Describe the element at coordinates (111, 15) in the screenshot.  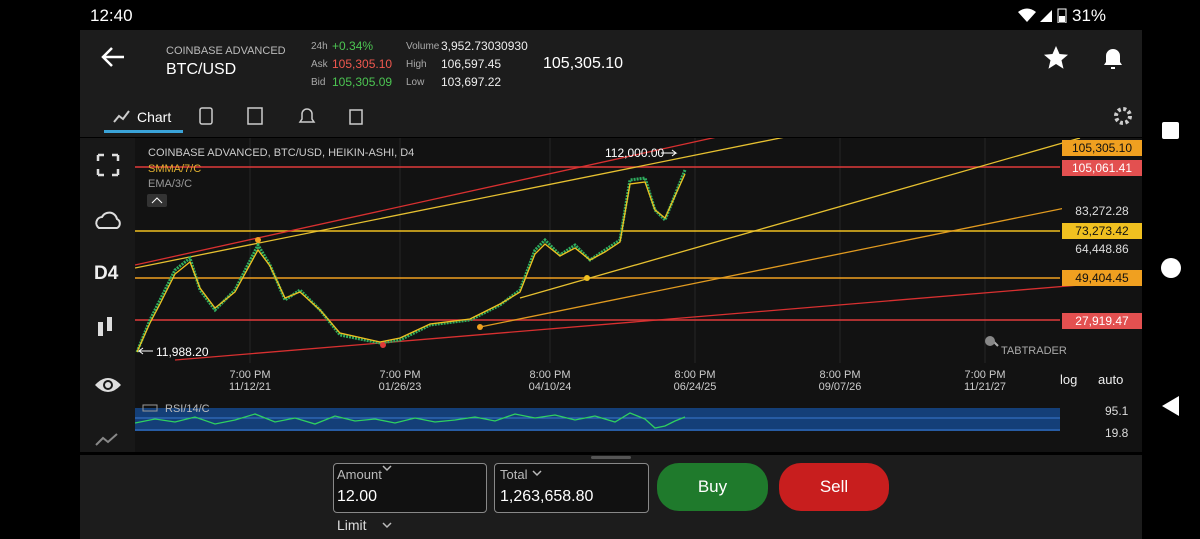
I see `time: 12:40` at that location.